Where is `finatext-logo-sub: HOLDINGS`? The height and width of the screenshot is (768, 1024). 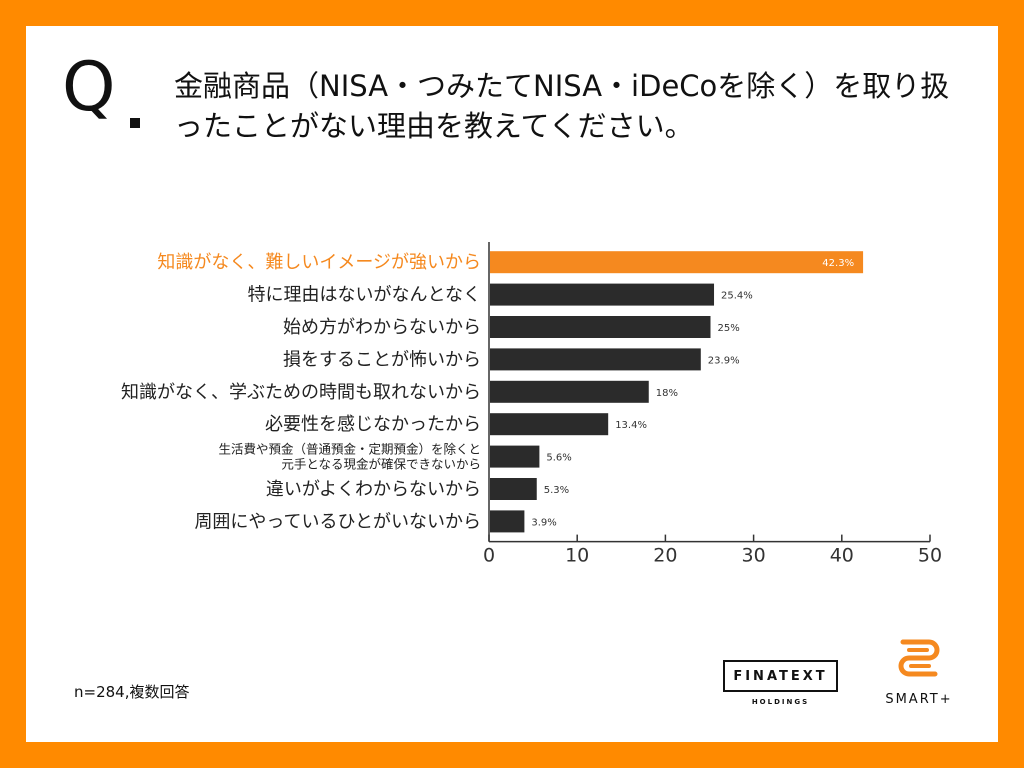 finatext-logo-sub: HOLDINGS is located at coordinates (780, 702).